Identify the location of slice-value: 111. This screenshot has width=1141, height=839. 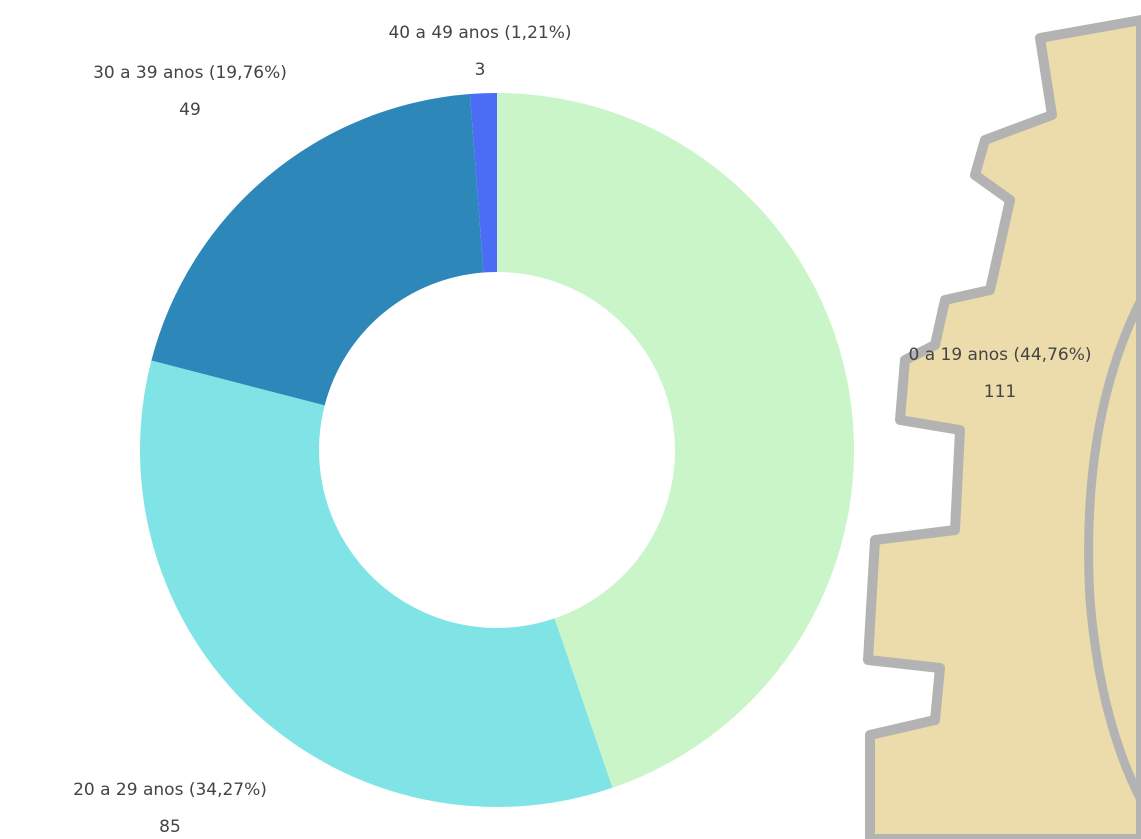
(1000, 392).